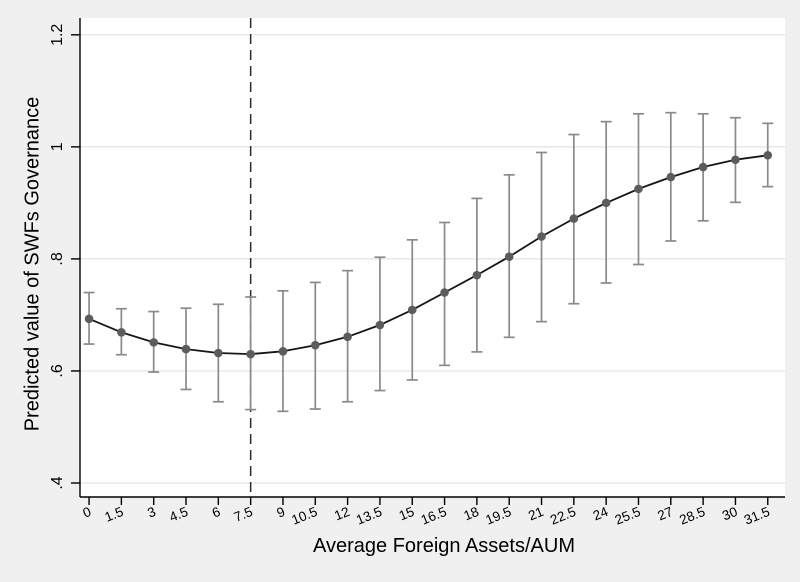 The image size is (800, 582). I want to click on y-axis-title: Predicted value of SWFs Governance, so click(32, 264).